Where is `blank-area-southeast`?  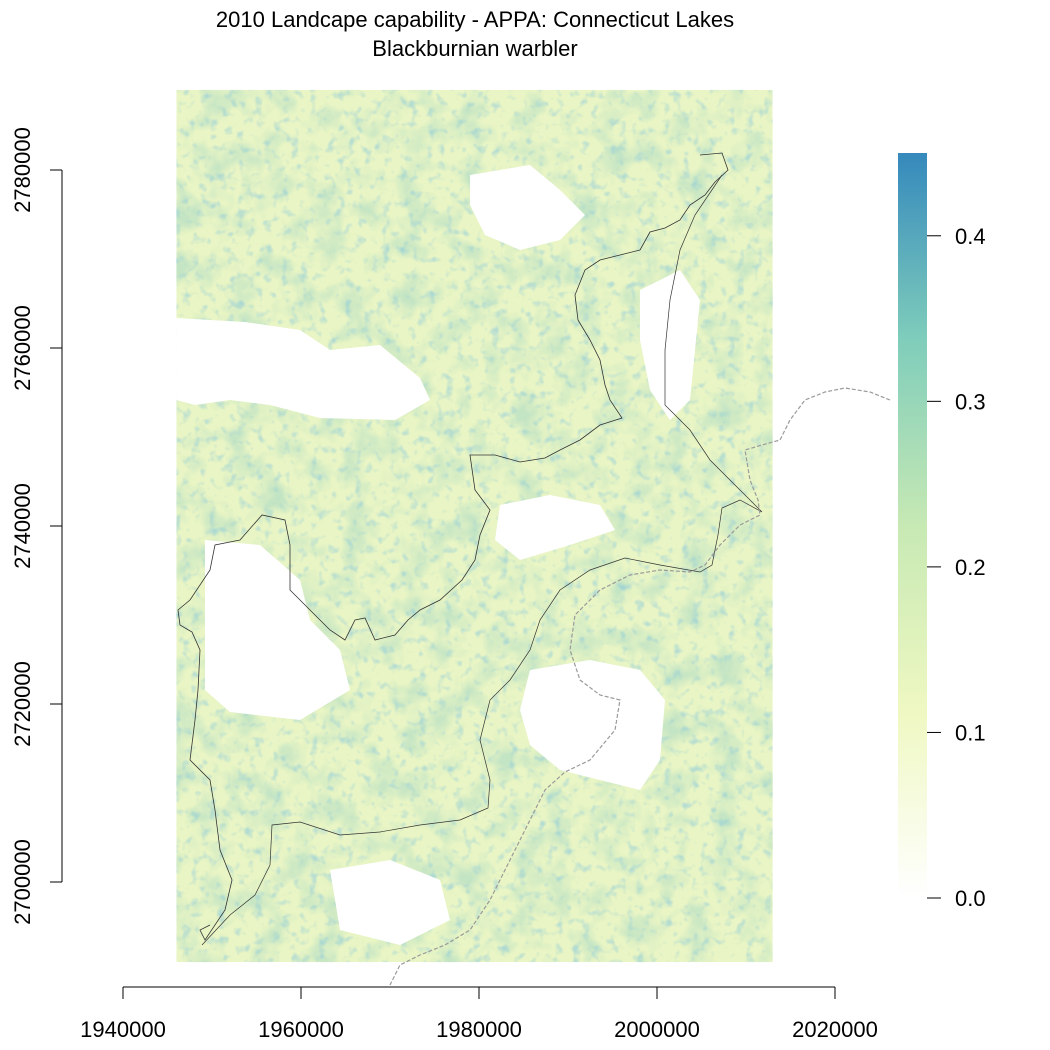
blank-area-southeast is located at coordinates (592, 725).